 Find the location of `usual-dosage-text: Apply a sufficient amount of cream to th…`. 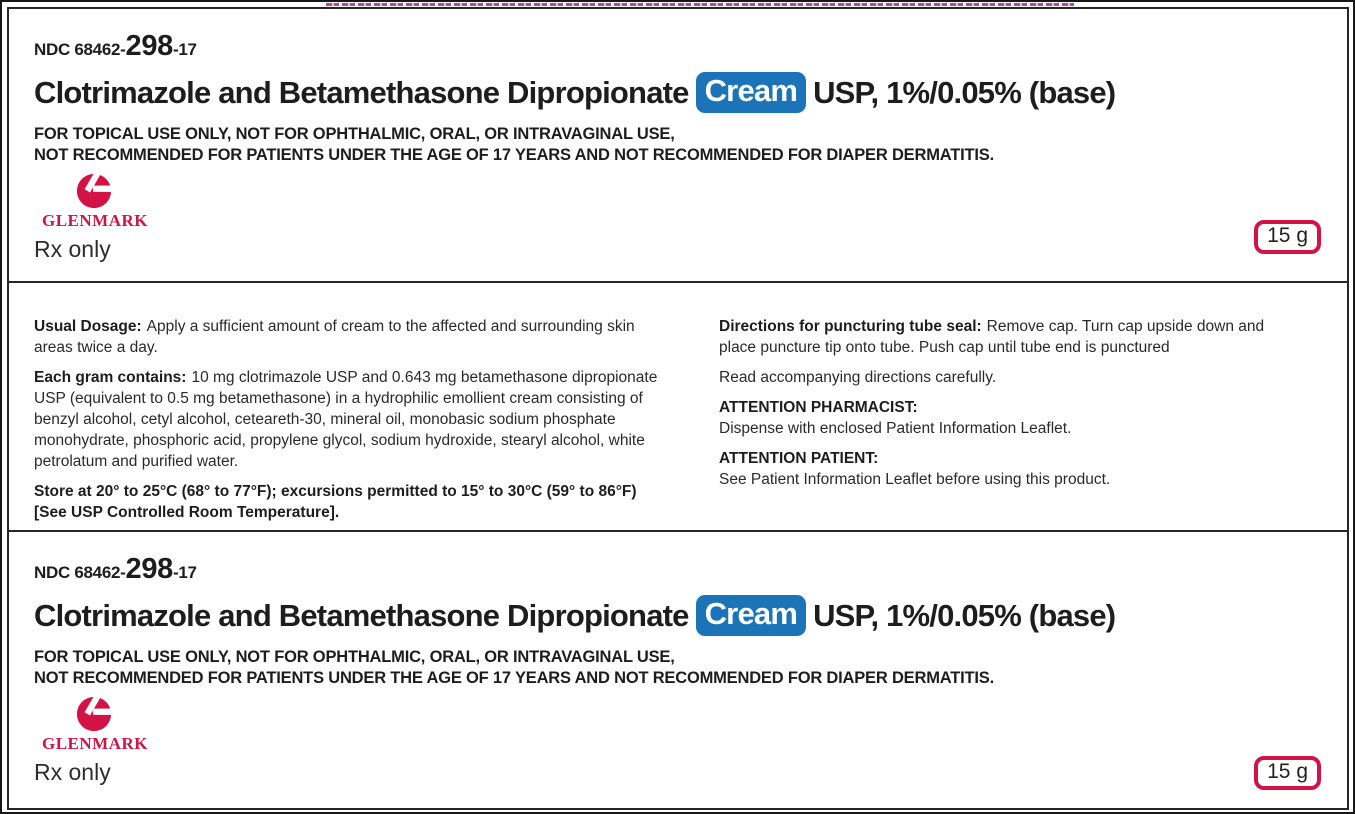

usual-dosage-text: Apply a sufficient amount of cream to th… is located at coordinates (334, 337).